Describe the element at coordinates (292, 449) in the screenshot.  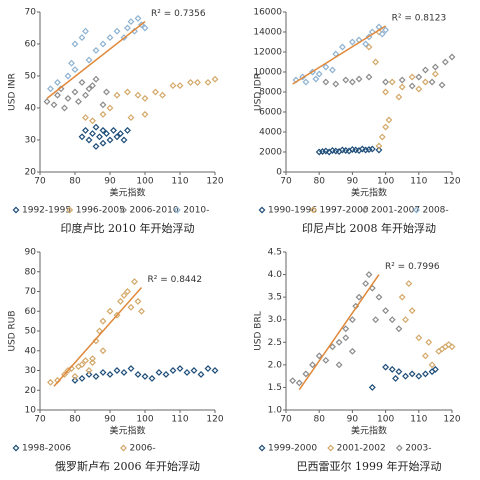
I see `legend-label: 1999-2000` at that location.